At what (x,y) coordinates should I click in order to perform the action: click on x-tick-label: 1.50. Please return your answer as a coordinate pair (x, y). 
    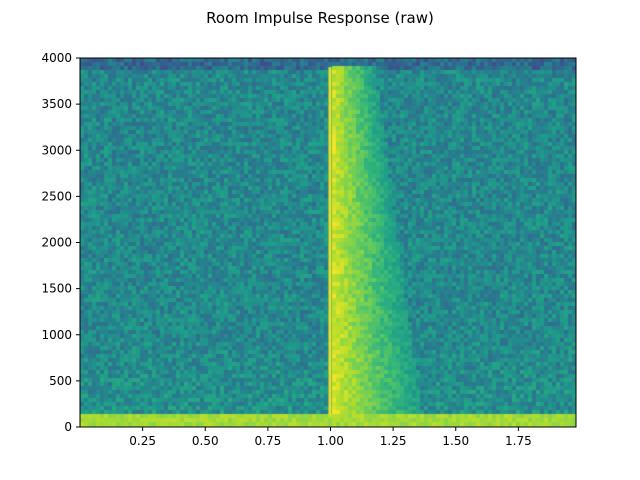
    Looking at the image, I should click on (455, 441).